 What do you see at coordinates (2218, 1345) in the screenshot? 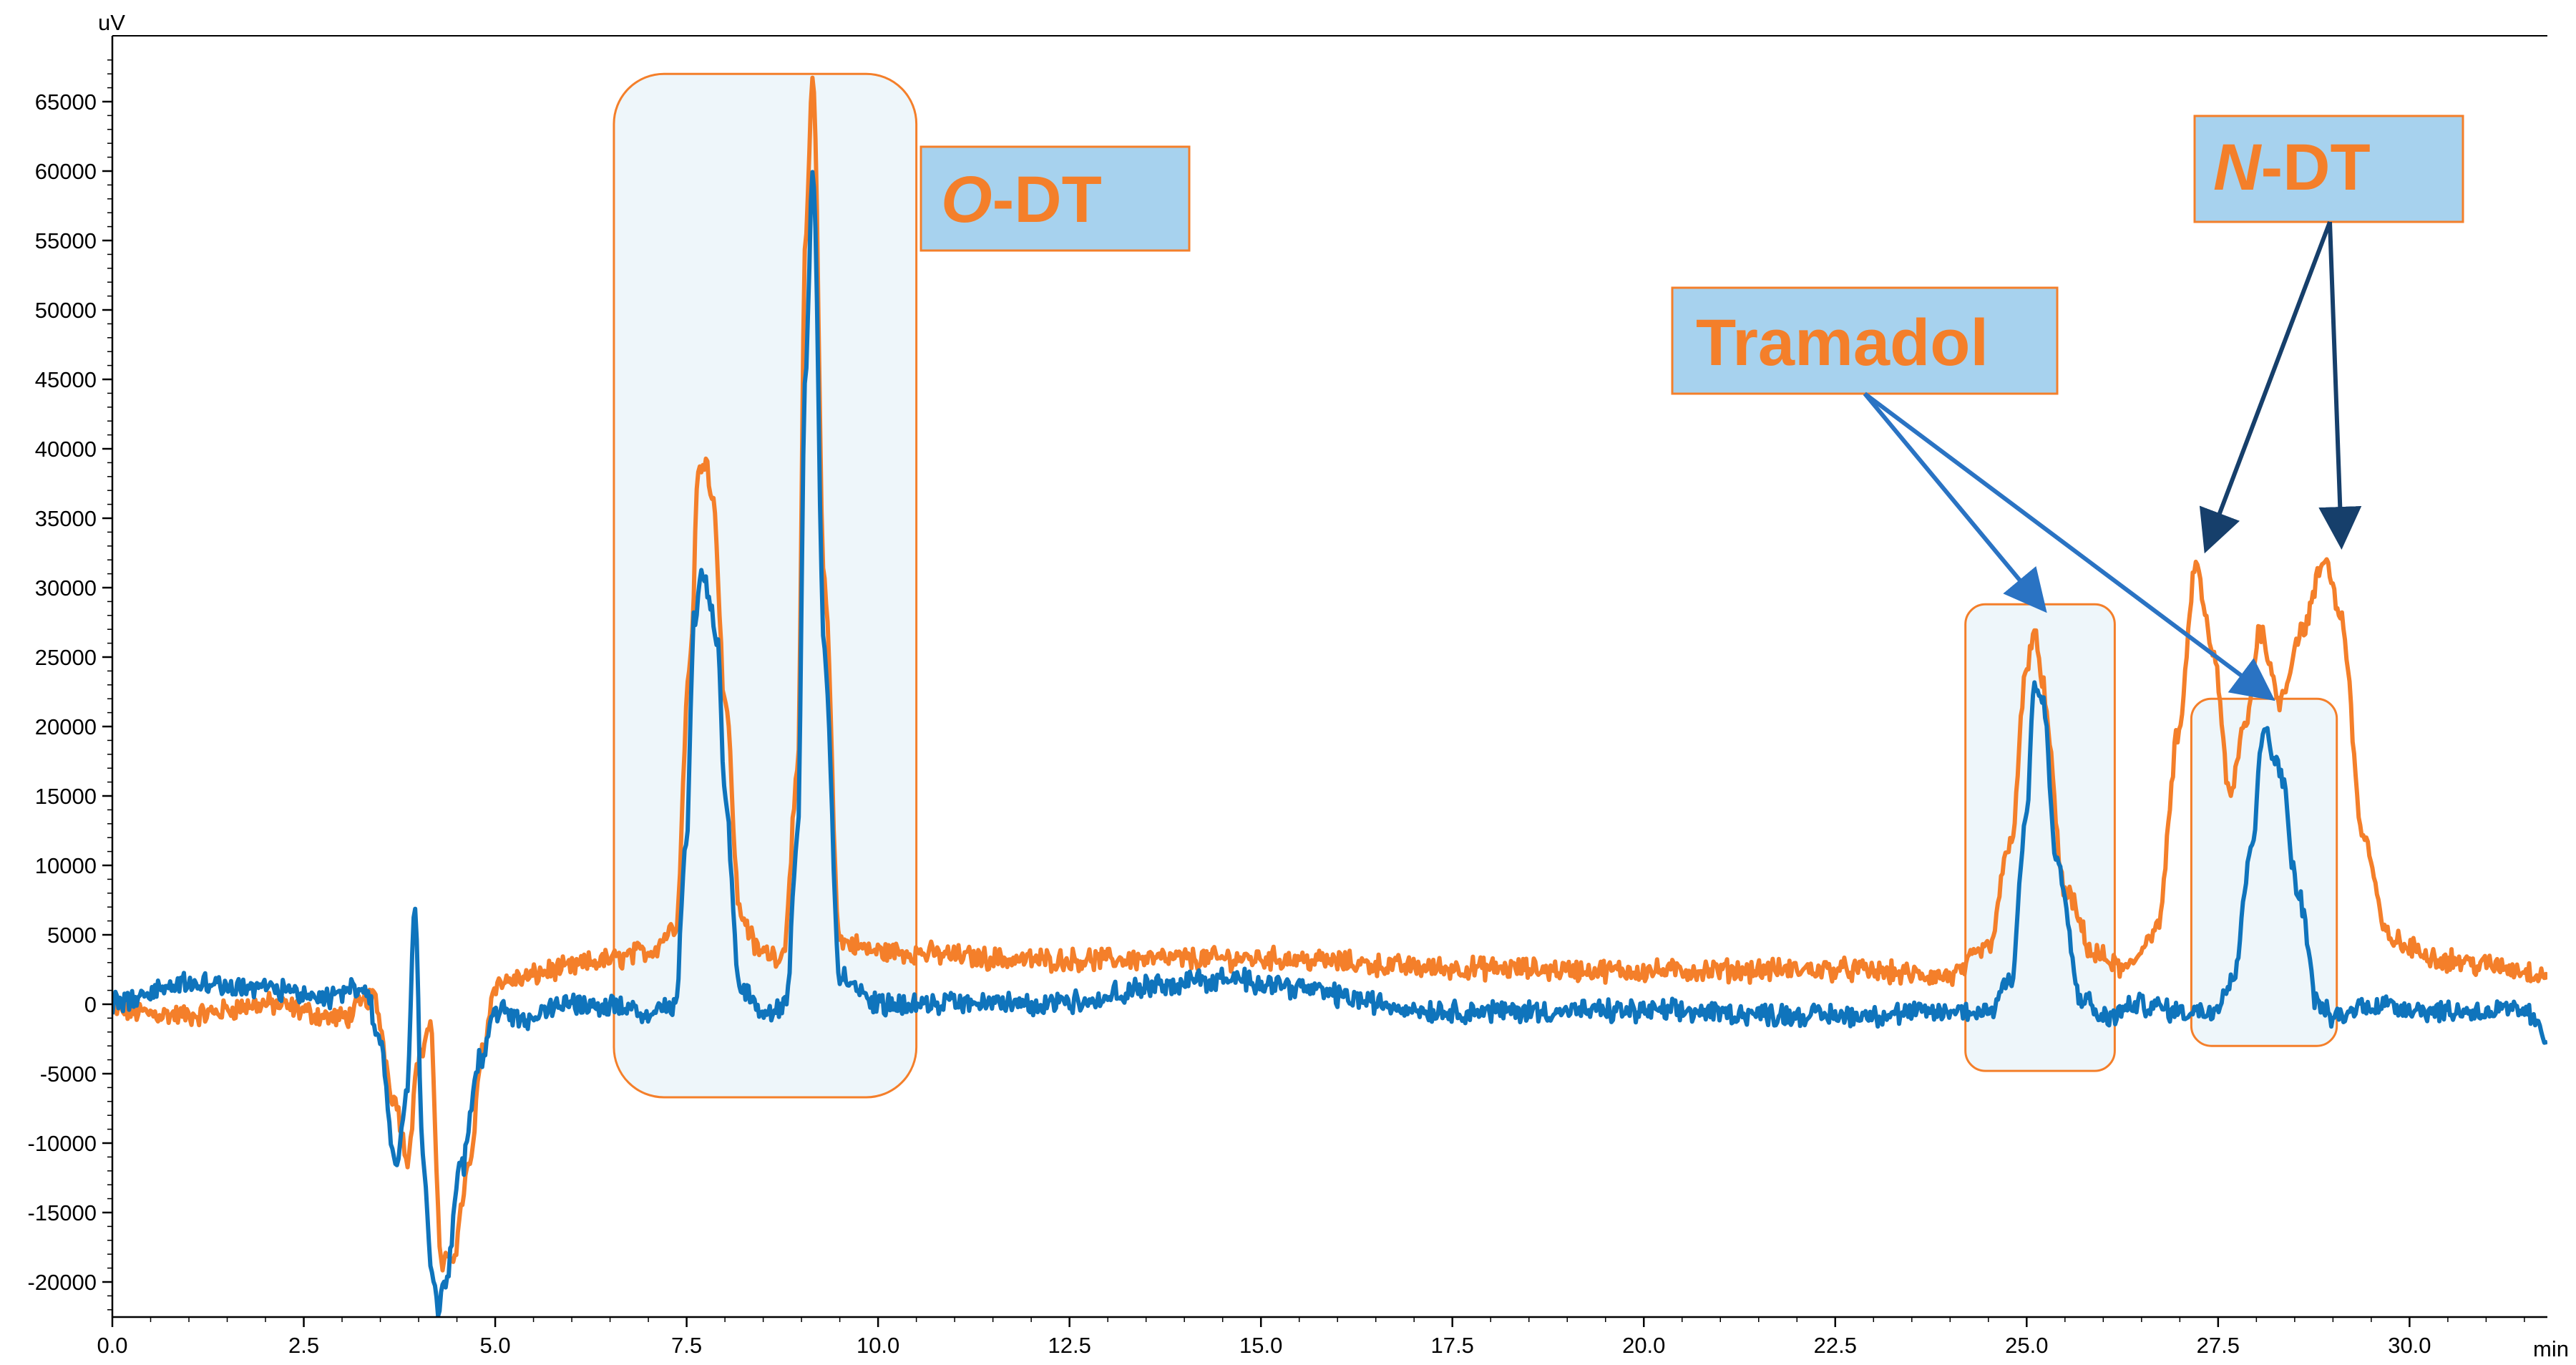
I see `x-tick-label: 27.5` at bounding box center [2218, 1345].